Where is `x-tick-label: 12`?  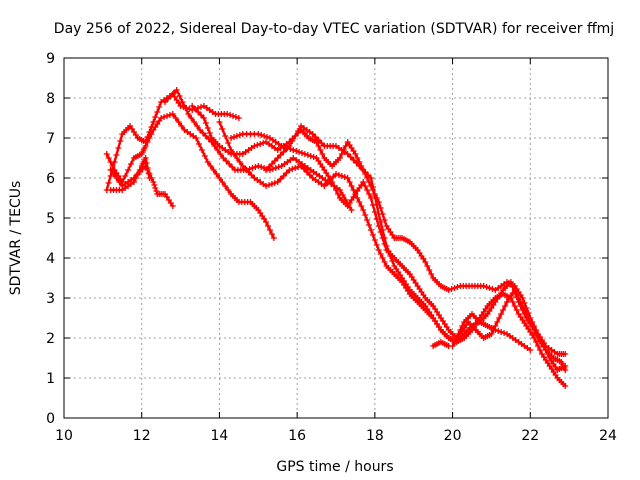 x-tick-label: 12 is located at coordinates (142, 436).